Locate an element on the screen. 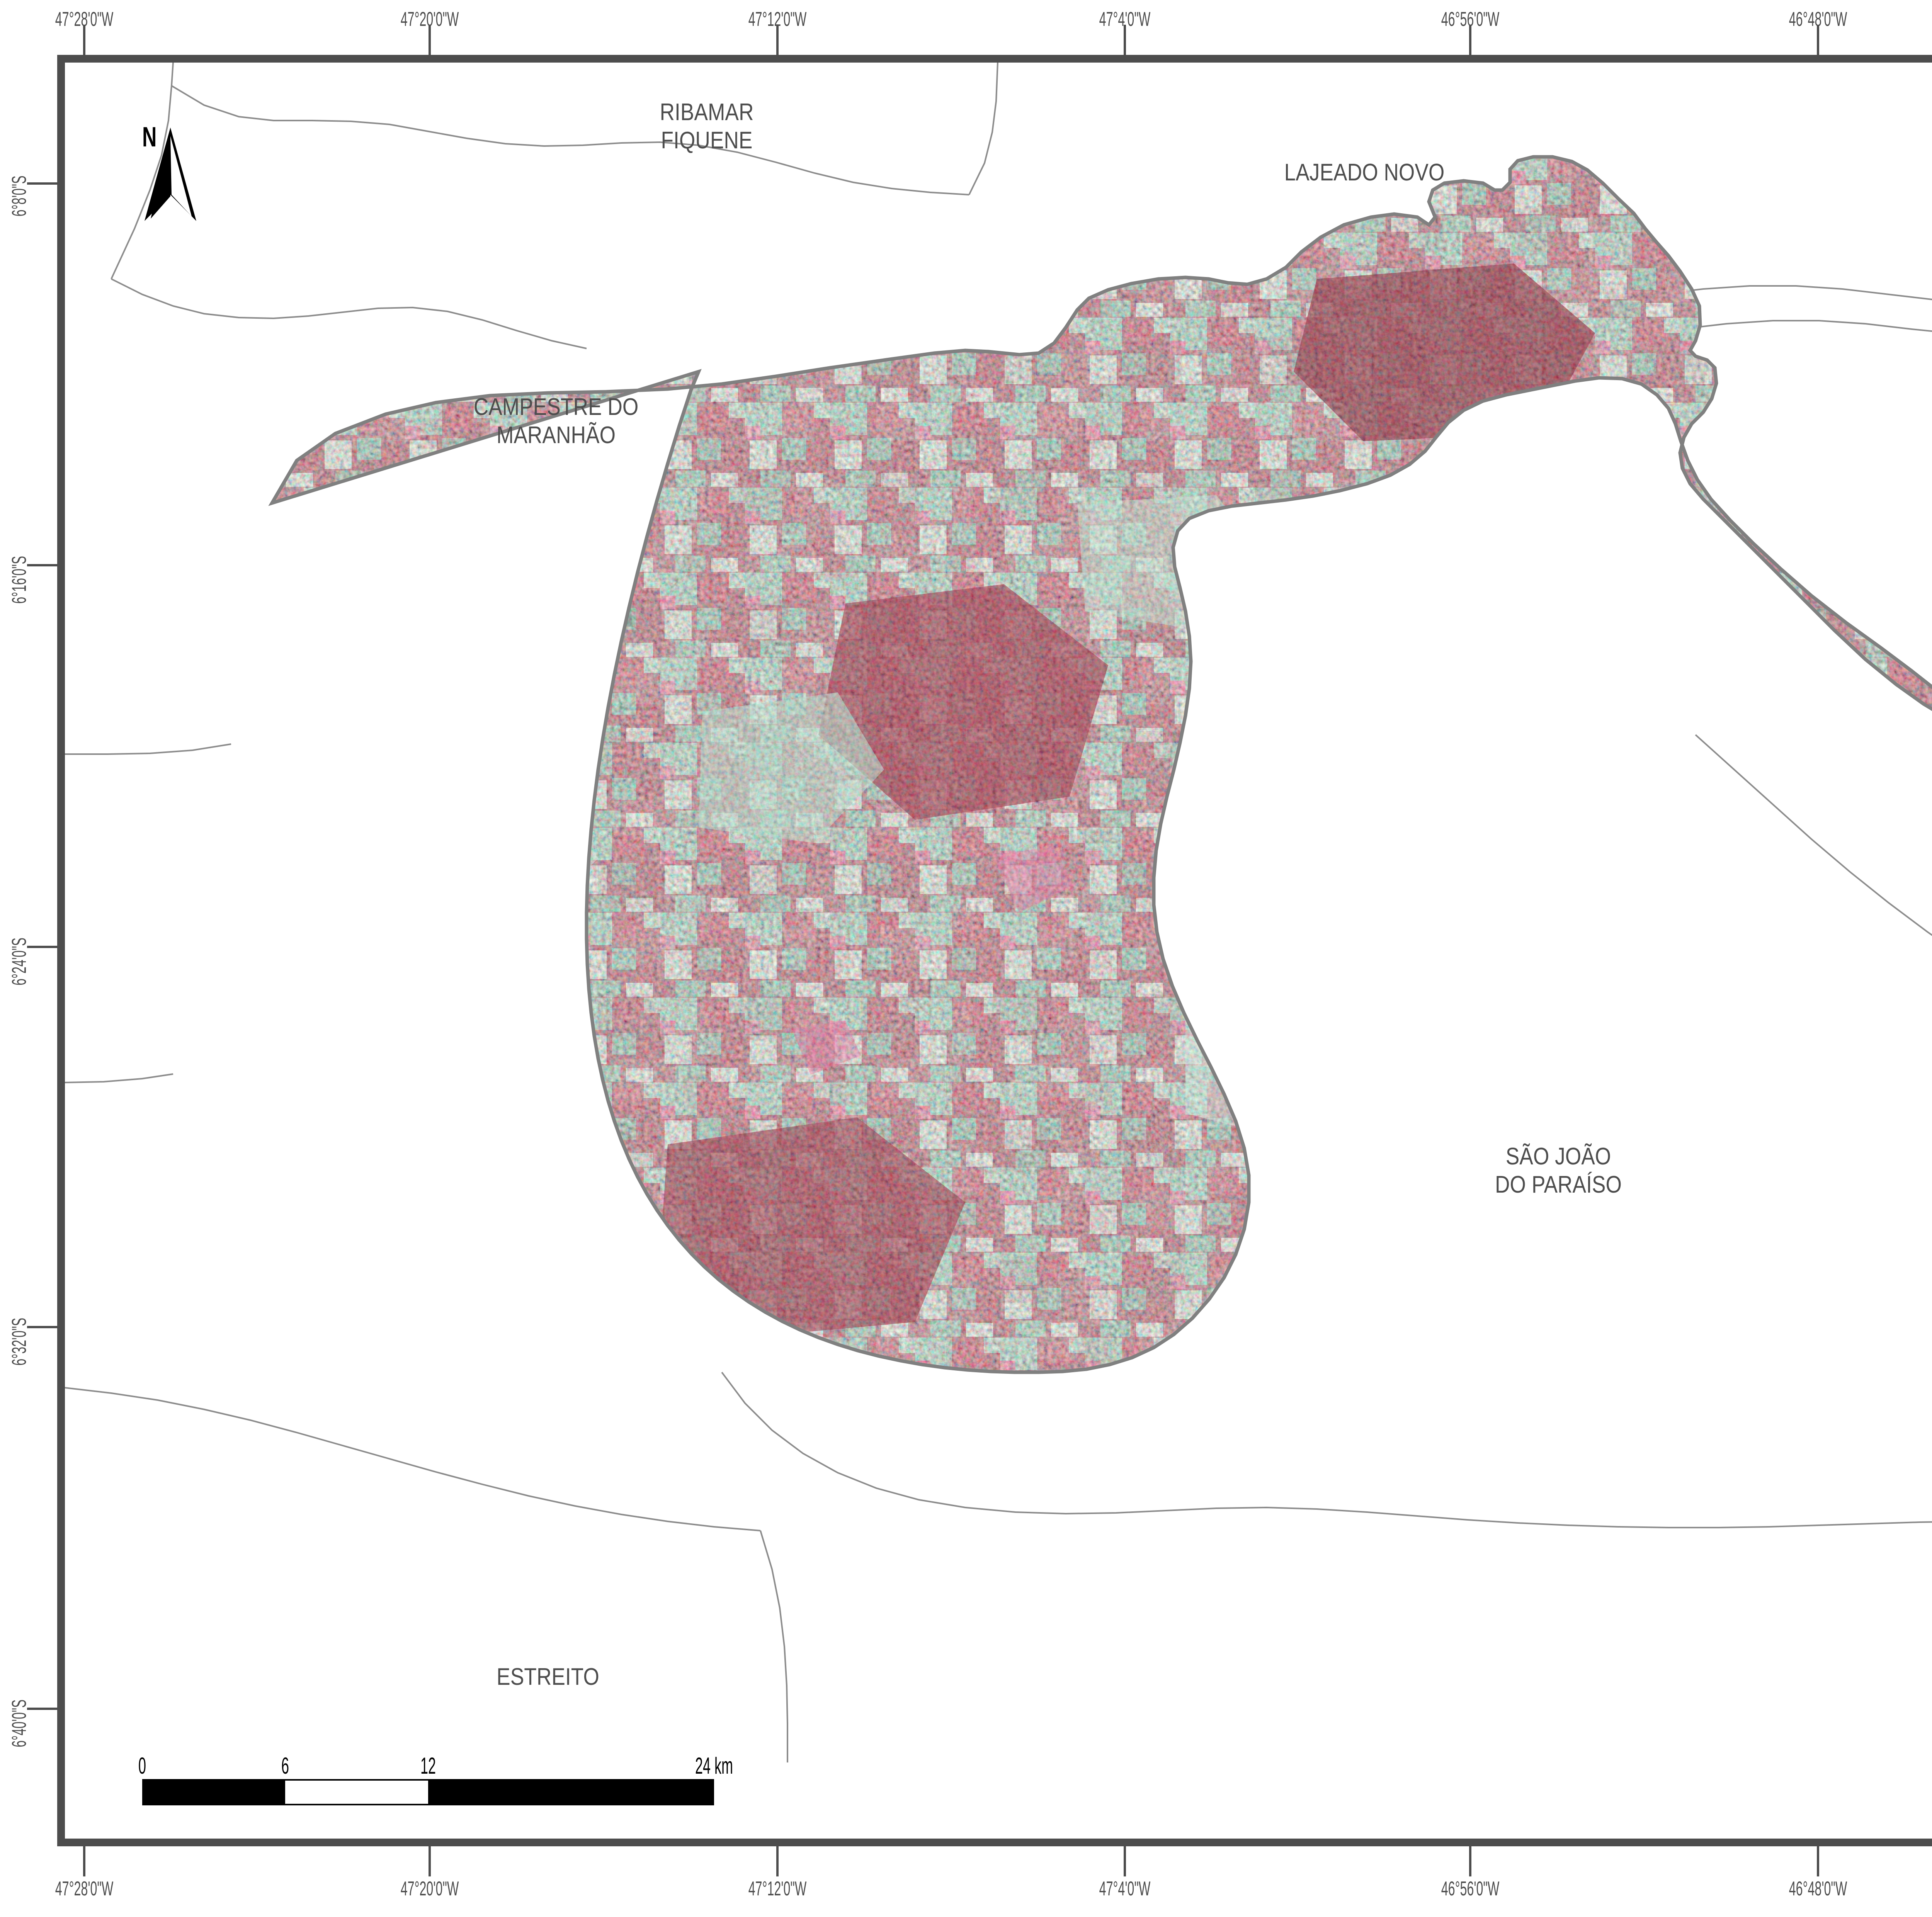  city-label-2: CAMPESTRE DO MARANHÃO is located at coordinates (556, 422).